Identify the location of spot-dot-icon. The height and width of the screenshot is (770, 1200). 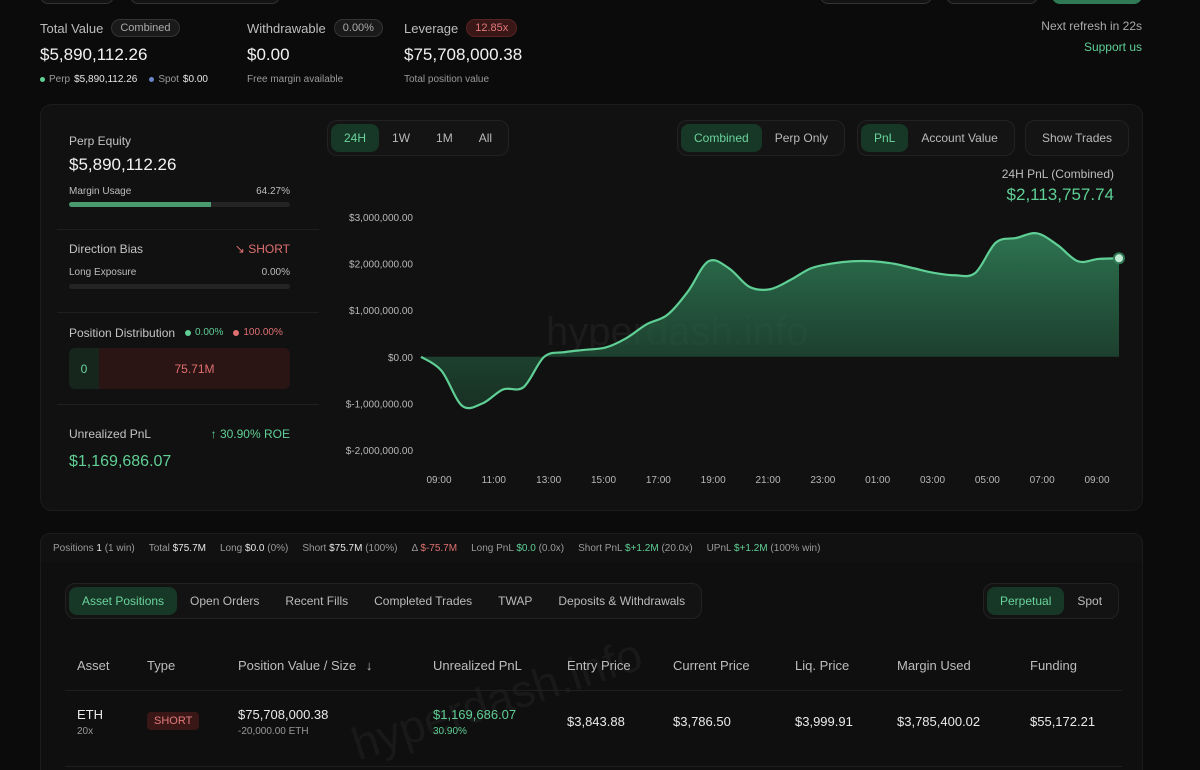
(152, 79).